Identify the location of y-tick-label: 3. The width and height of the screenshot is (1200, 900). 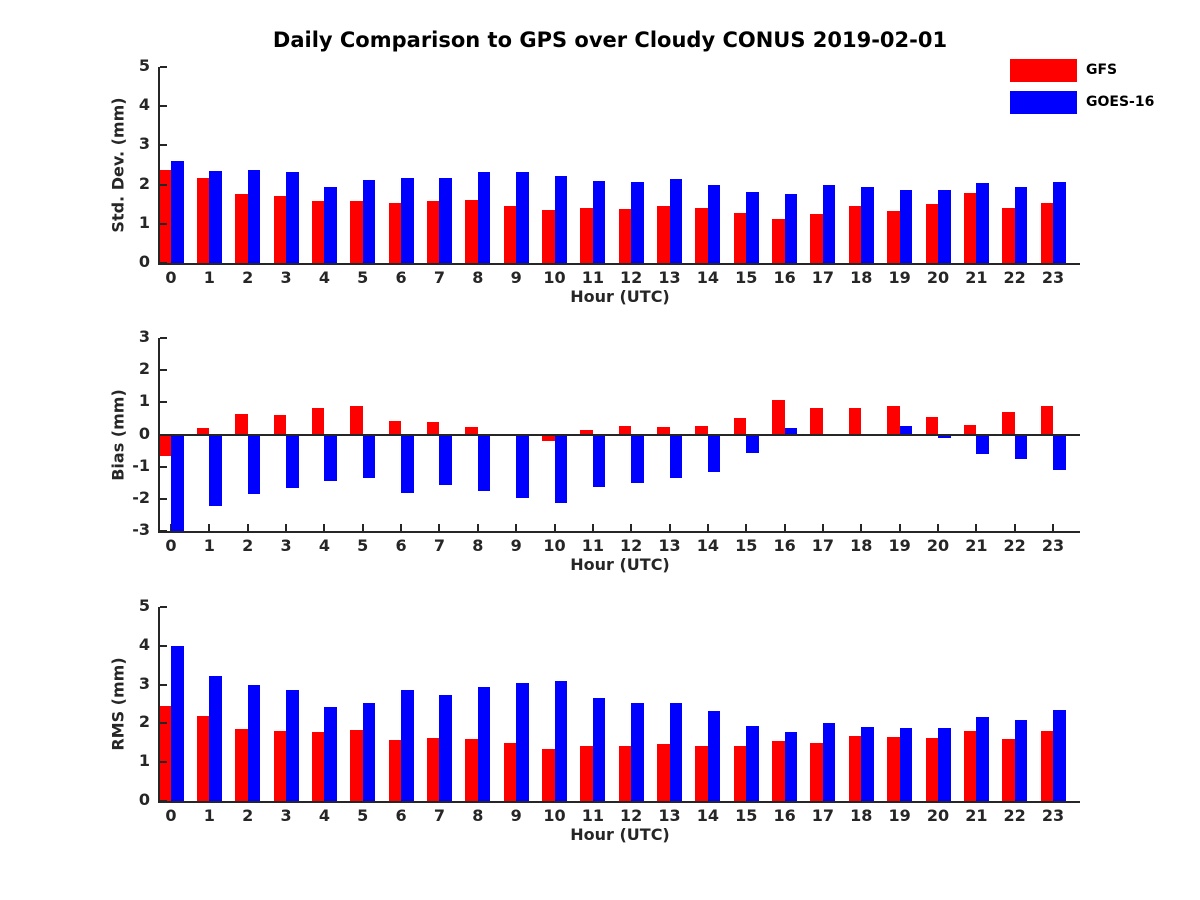
(144, 683).